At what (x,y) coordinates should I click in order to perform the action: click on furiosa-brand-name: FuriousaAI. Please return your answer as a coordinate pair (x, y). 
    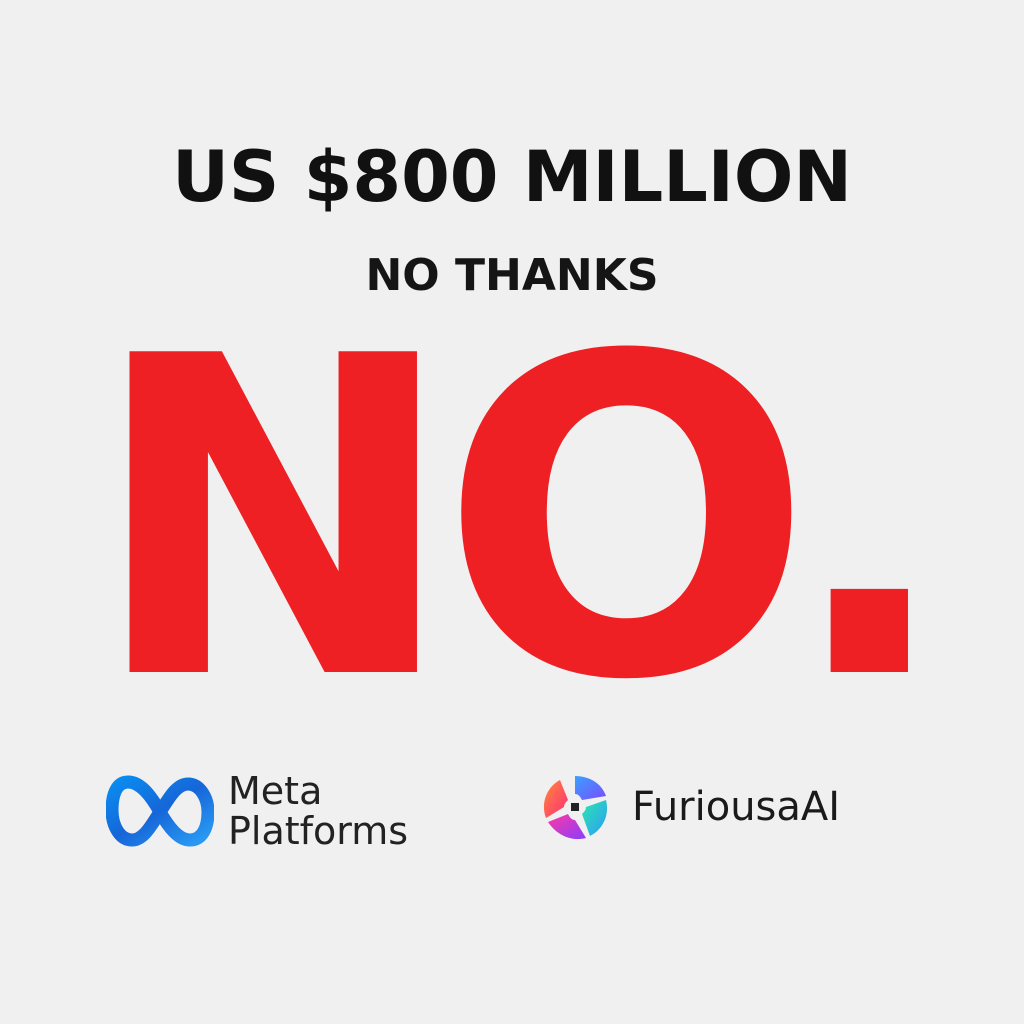
    Looking at the image, I should click on (736, 807).